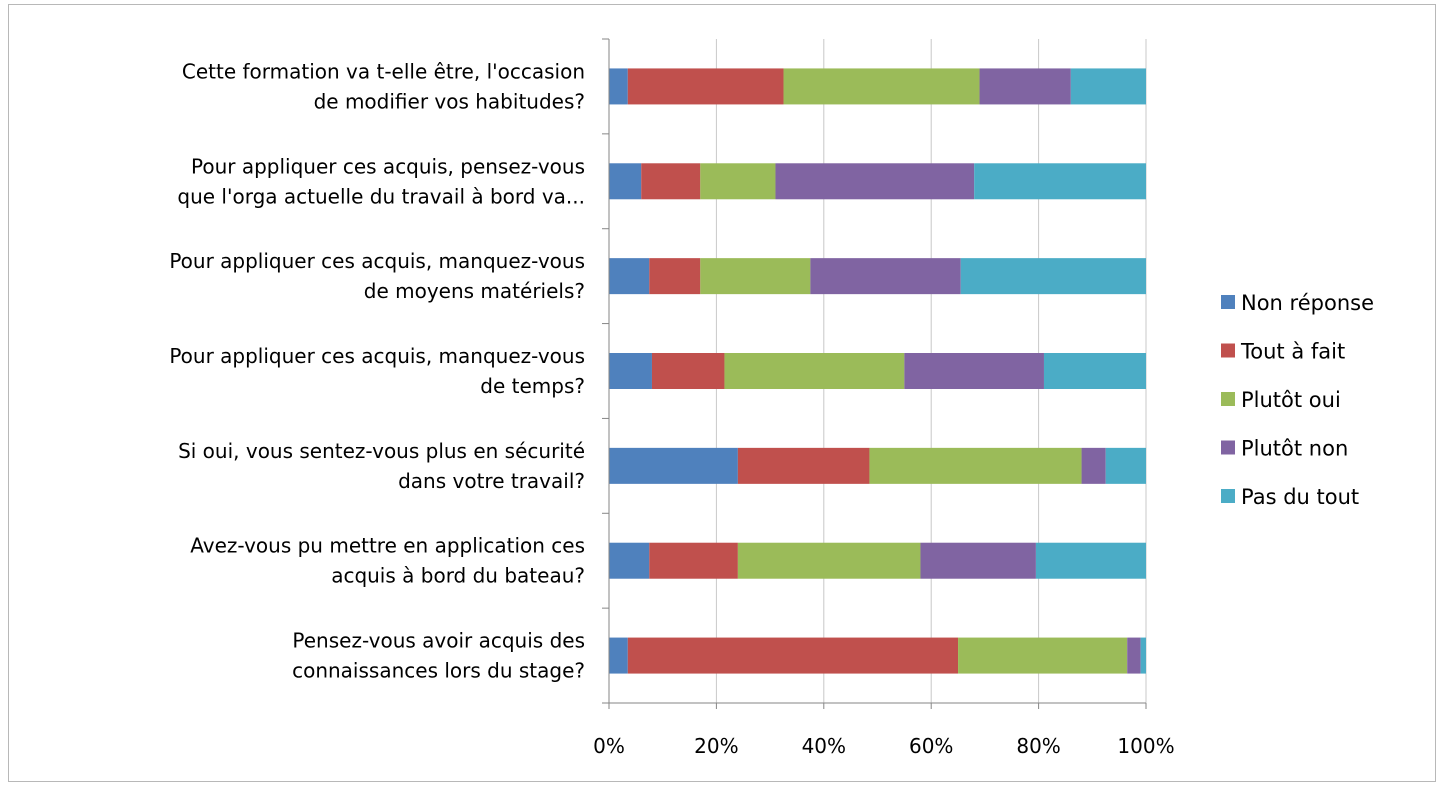 The height and width of the screenshot is (791, 1449). What do you see at coordinates (458, 576) in the screenshot?
I see `category-label: acquis à bord du bateau?` at bounding box center [458, 576].